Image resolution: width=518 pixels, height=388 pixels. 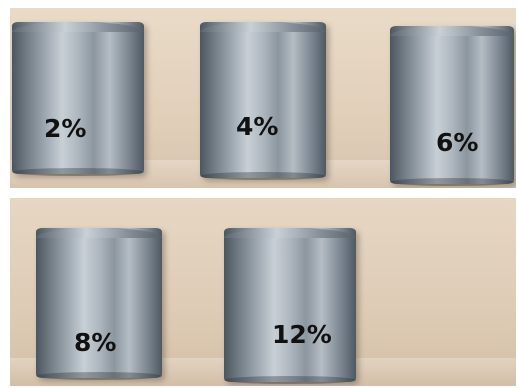 I want to click on sample-label-12: 12%, so click(x=302, y=334).